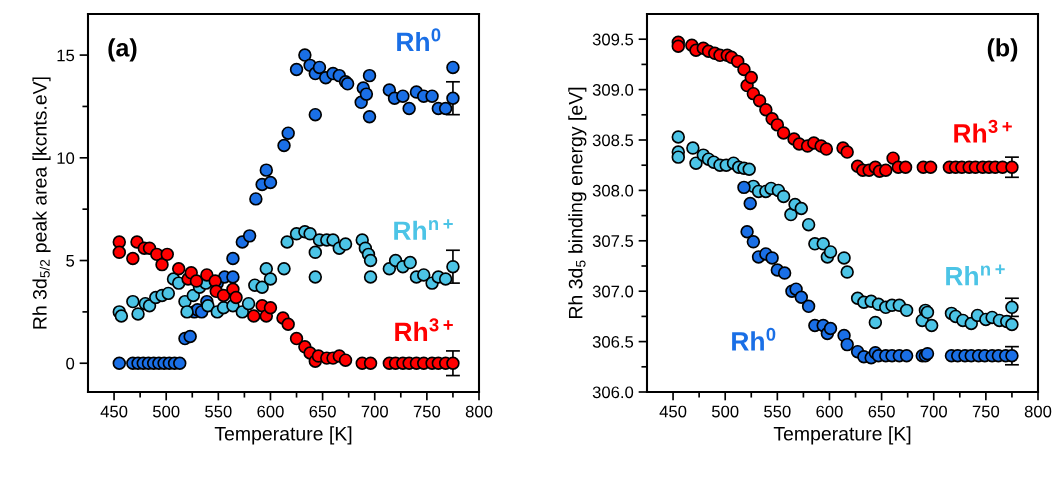  Describe the element at coordinates (70, 363) in the screenshot. I see `y-tick-label: 0` at that location.